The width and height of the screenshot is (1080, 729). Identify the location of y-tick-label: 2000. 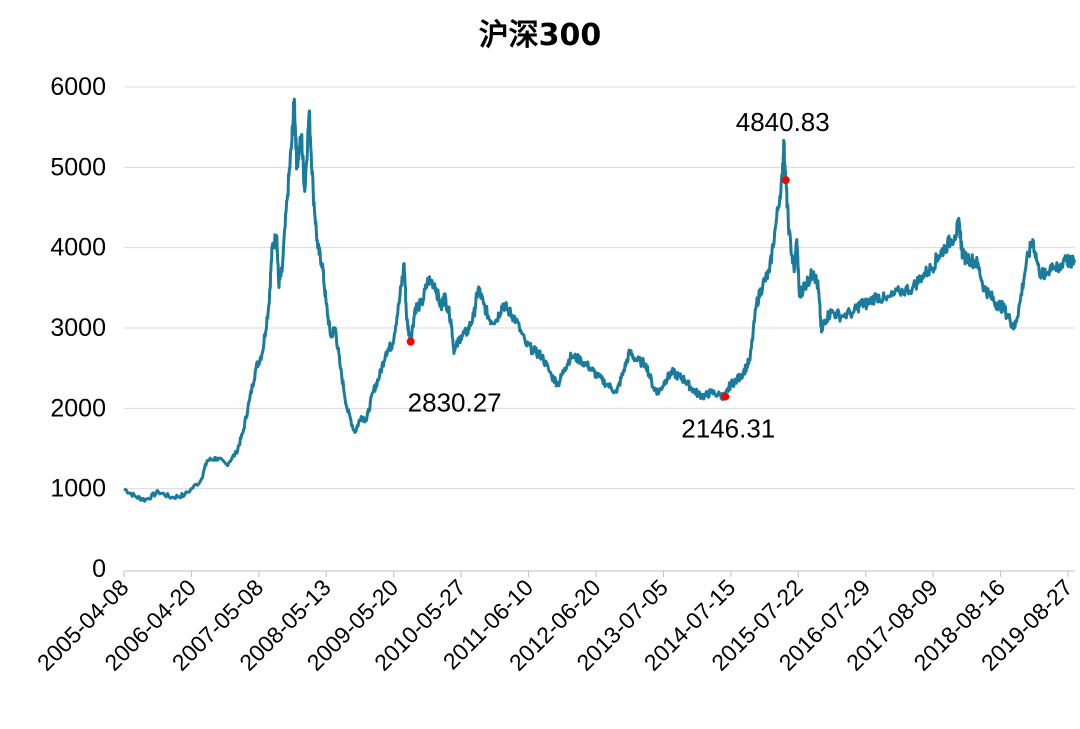
(78, 408).